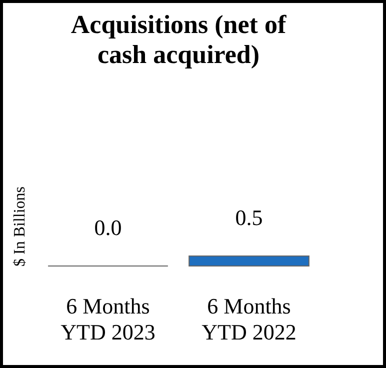 Image resolution: width=386 pixels, height=368 pixels. What do you see at coordinates (178, 39) in the screenshot?
I see `chart-title: Acquisitions (net of cash acquired)` at bounding box center [178, 39].